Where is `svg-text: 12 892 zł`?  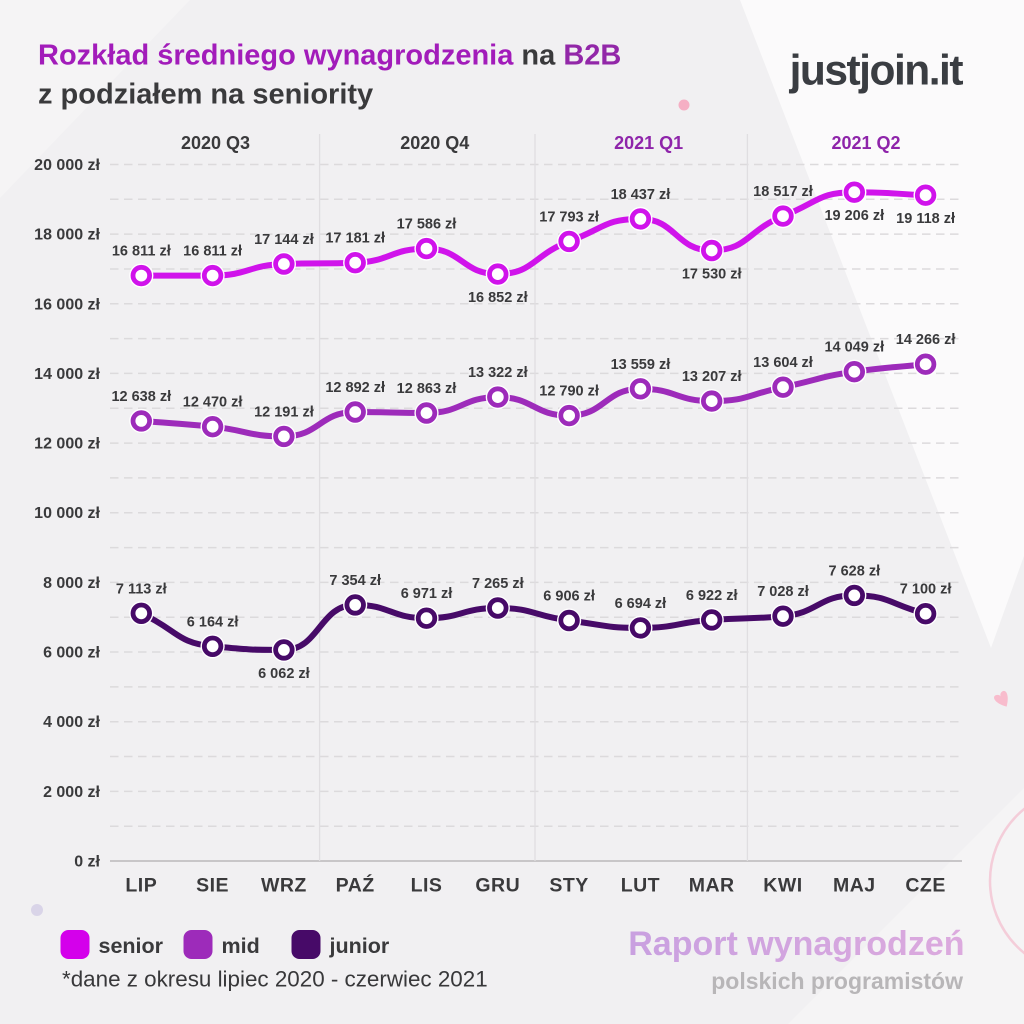 svg-text: 12 892 zł is located at coordinates (355, 388).